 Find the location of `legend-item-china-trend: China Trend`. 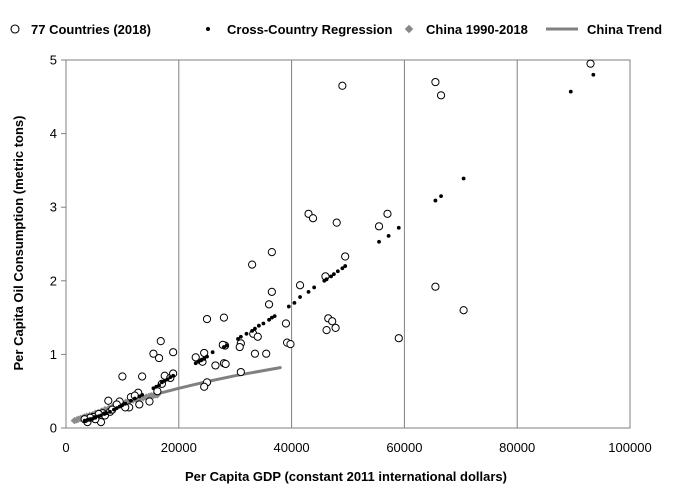

legend-item-china-trend: China Trend is located at coordinates (604, 29).